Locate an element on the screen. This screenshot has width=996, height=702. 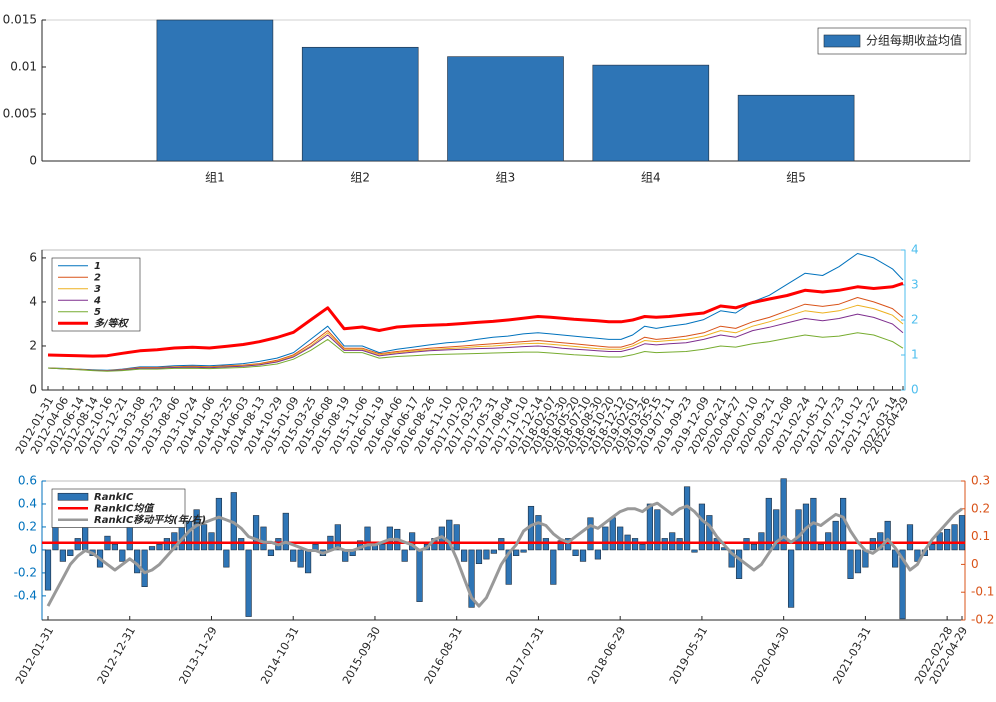
y-tick-label: 6 is located at coordinates (33, 257).